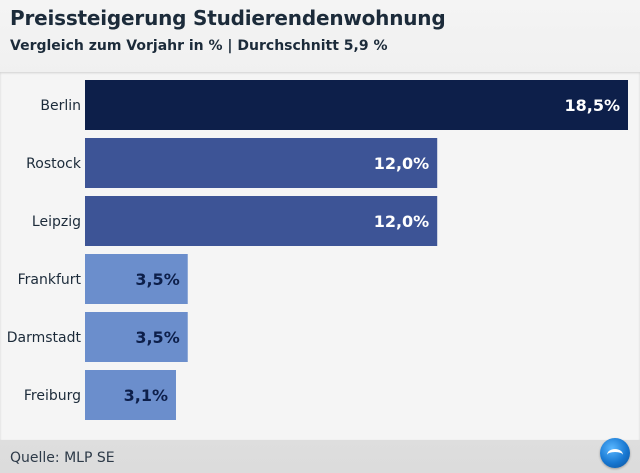 Image resolution: width=640 pixels, height=473 pixels. What do you see at coordinates (62, 458) in the screenshot?
I see `source-note: Quelle: MLP SE` at bounding box center [62, 458].